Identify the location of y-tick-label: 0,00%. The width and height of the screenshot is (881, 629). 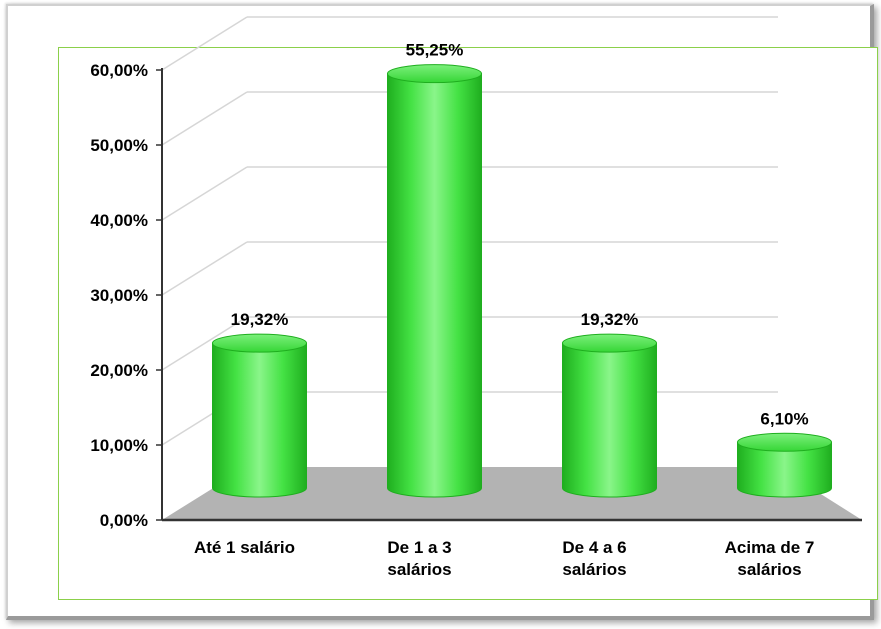
(124, 520).